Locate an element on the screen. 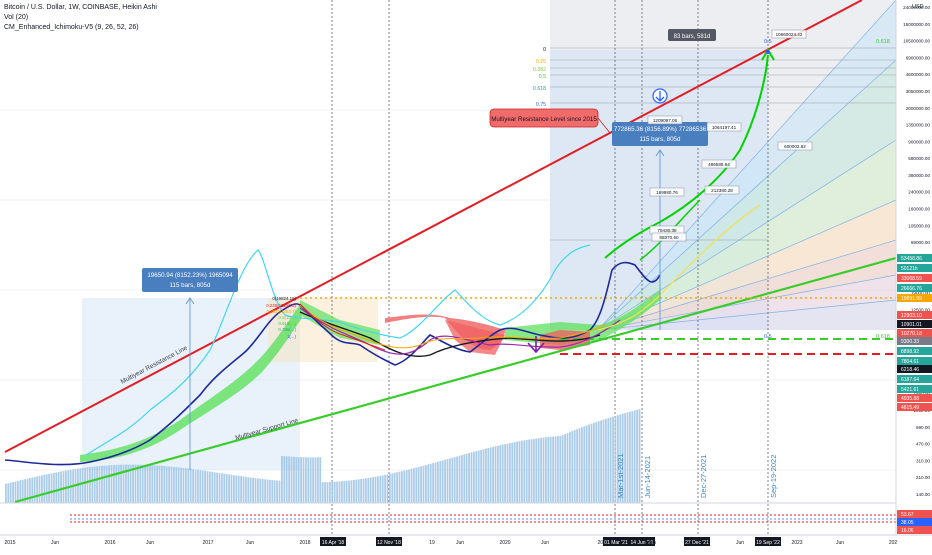  svg-text: 600002.82 is located at coordinates (795, 146).